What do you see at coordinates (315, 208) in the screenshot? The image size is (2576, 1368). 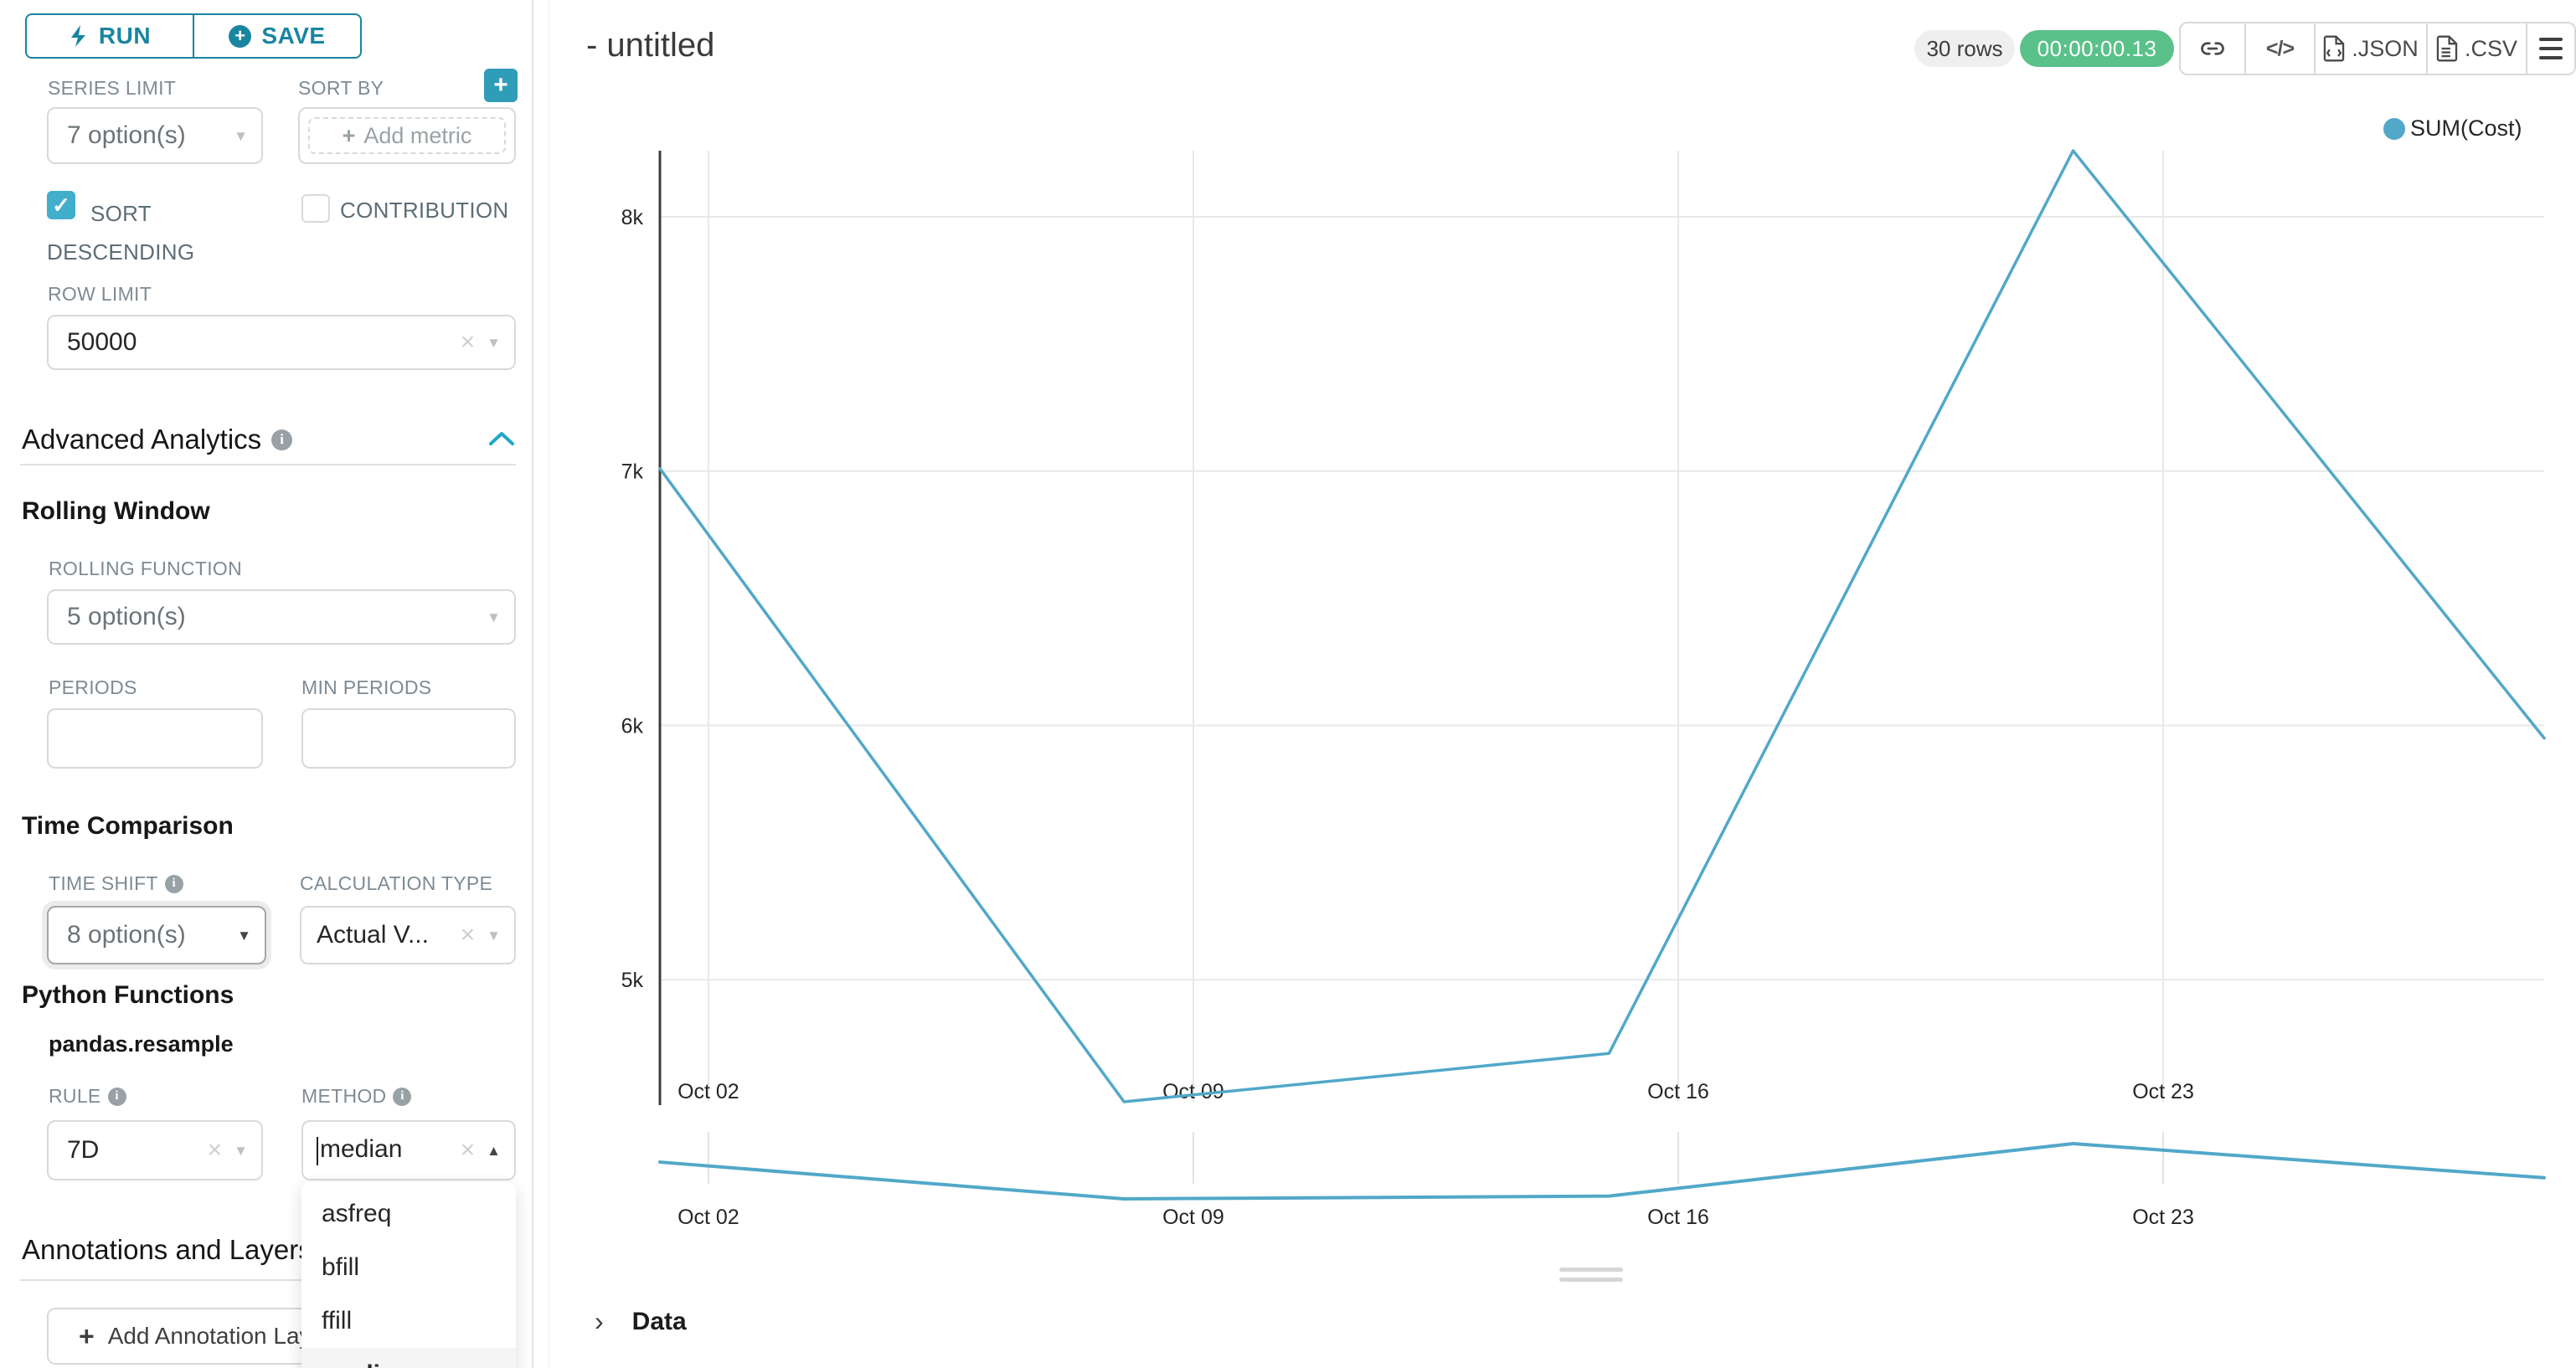 I see `contribution-checkbox` at bounding box center [315, 208].